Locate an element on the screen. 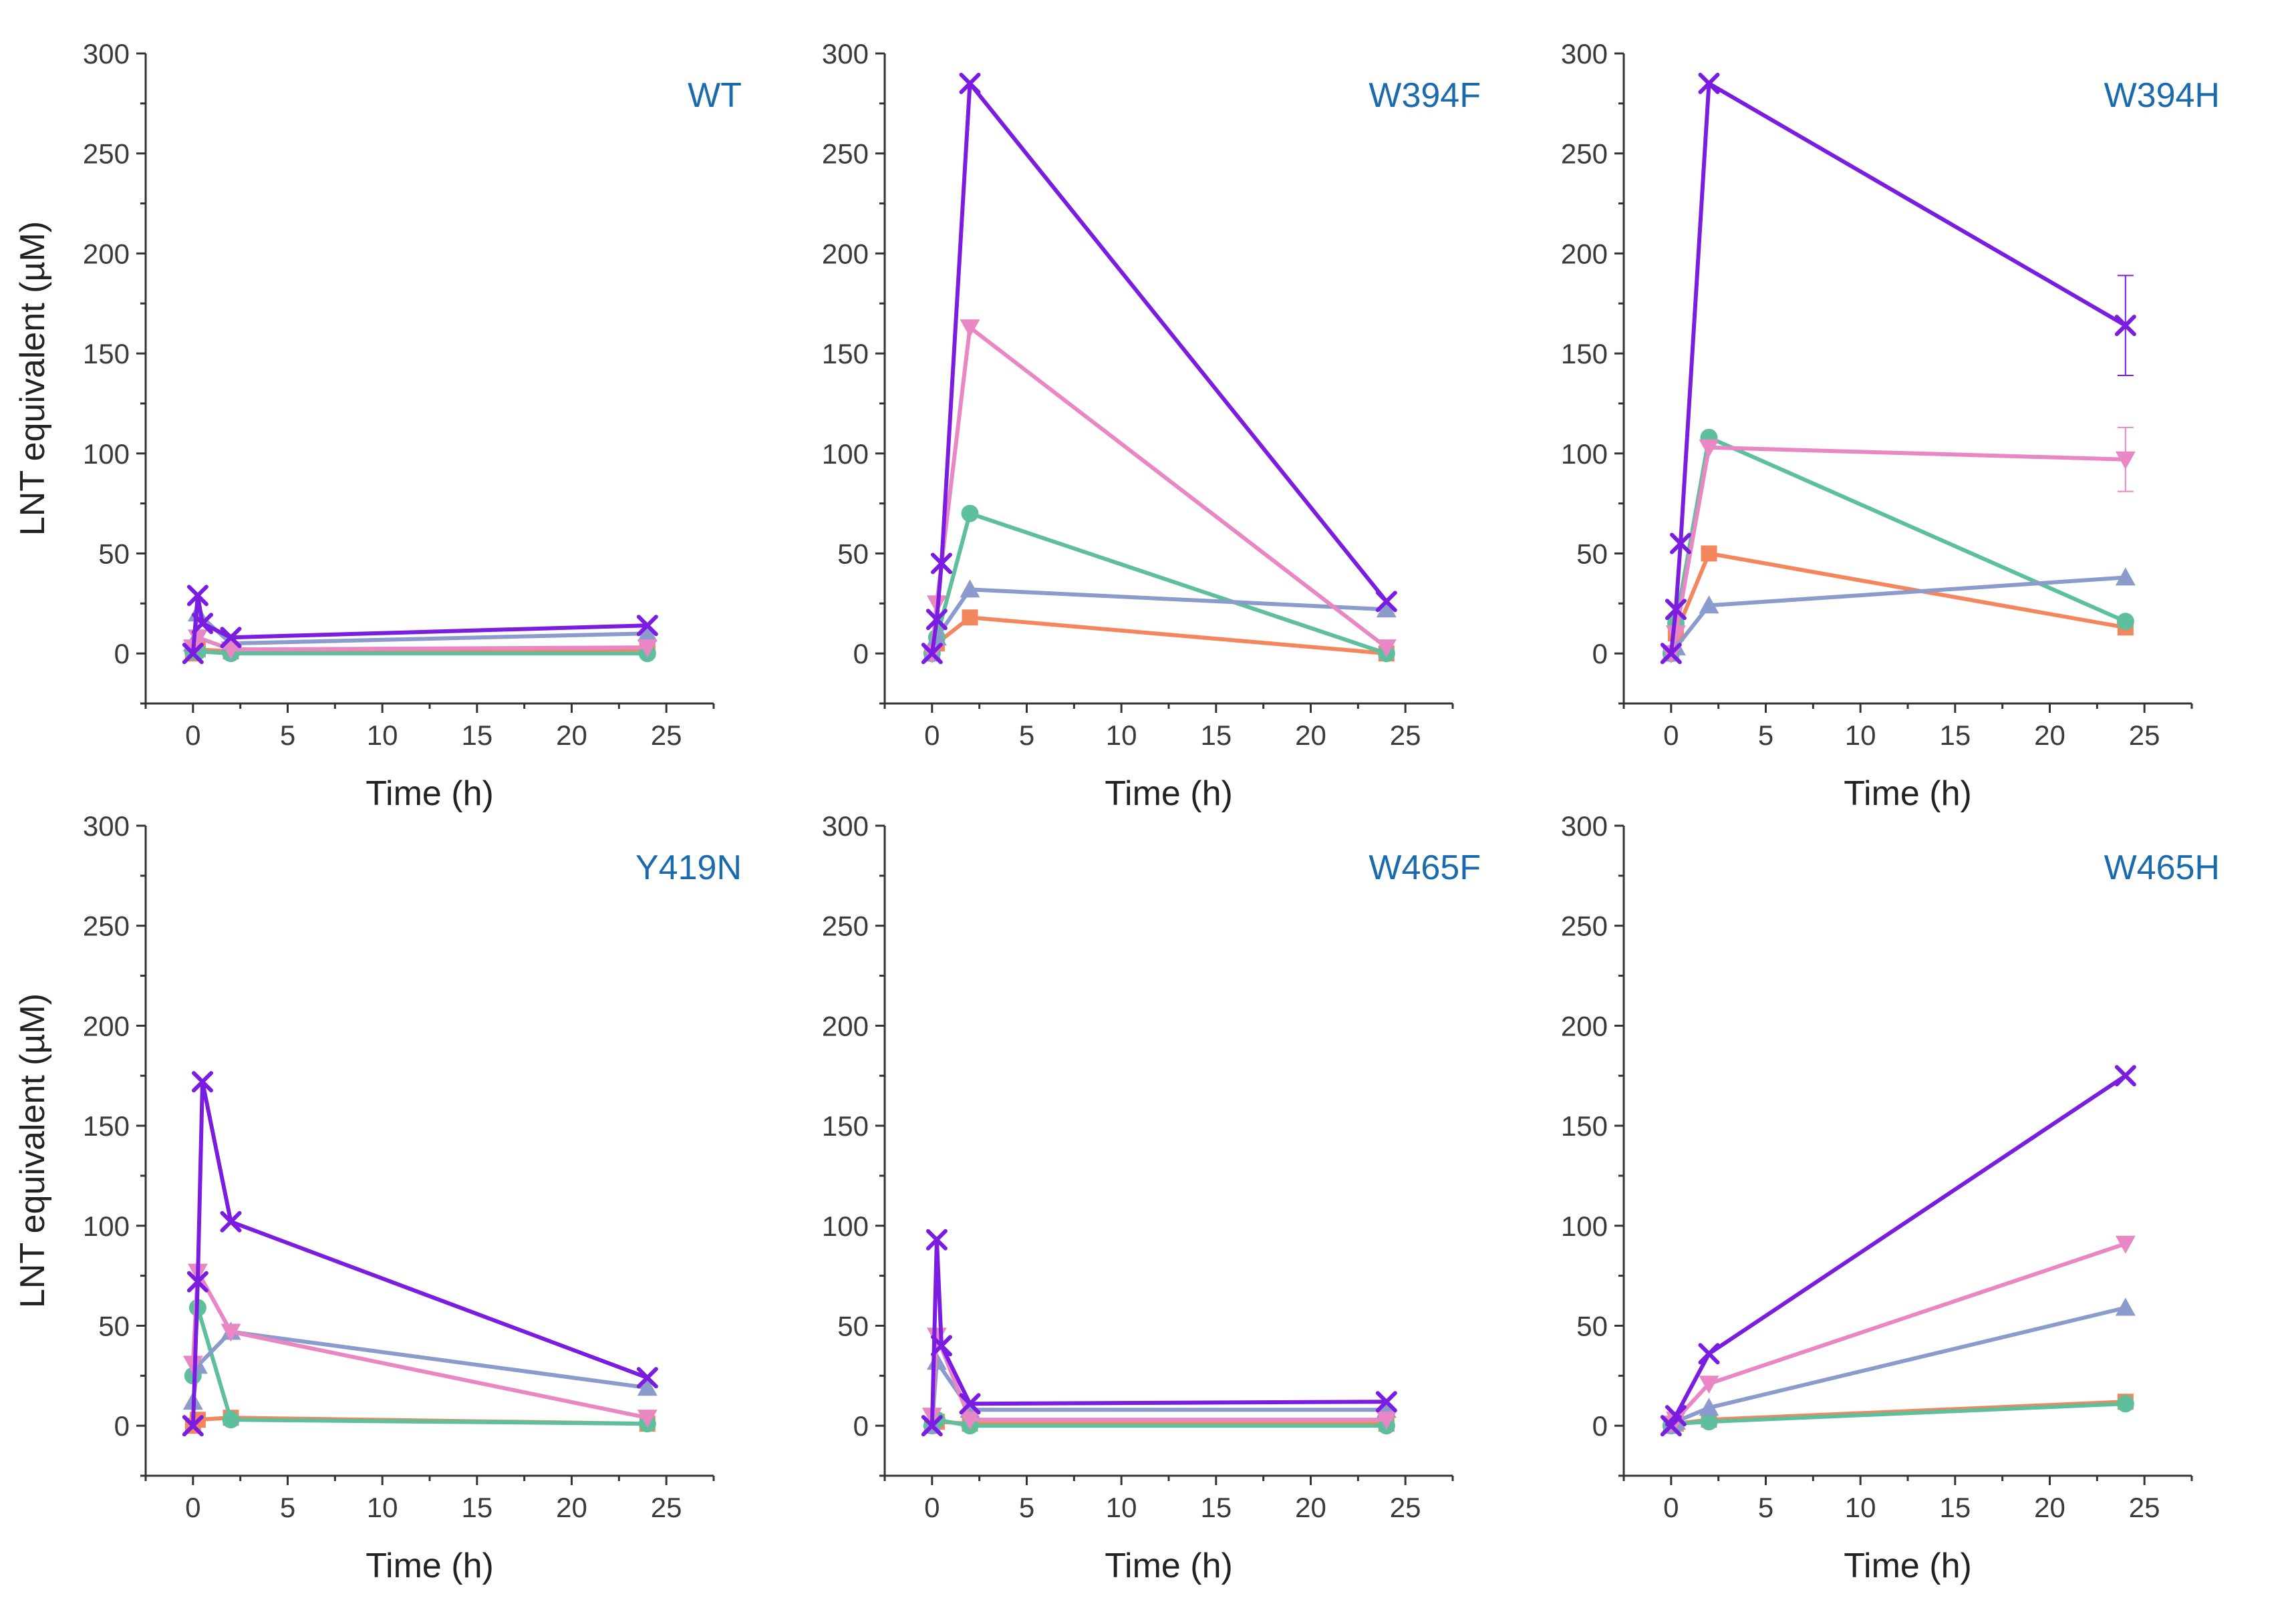 The image size is (2296, 1602). panel-title: W394F is located at coordinates (1425, 96).